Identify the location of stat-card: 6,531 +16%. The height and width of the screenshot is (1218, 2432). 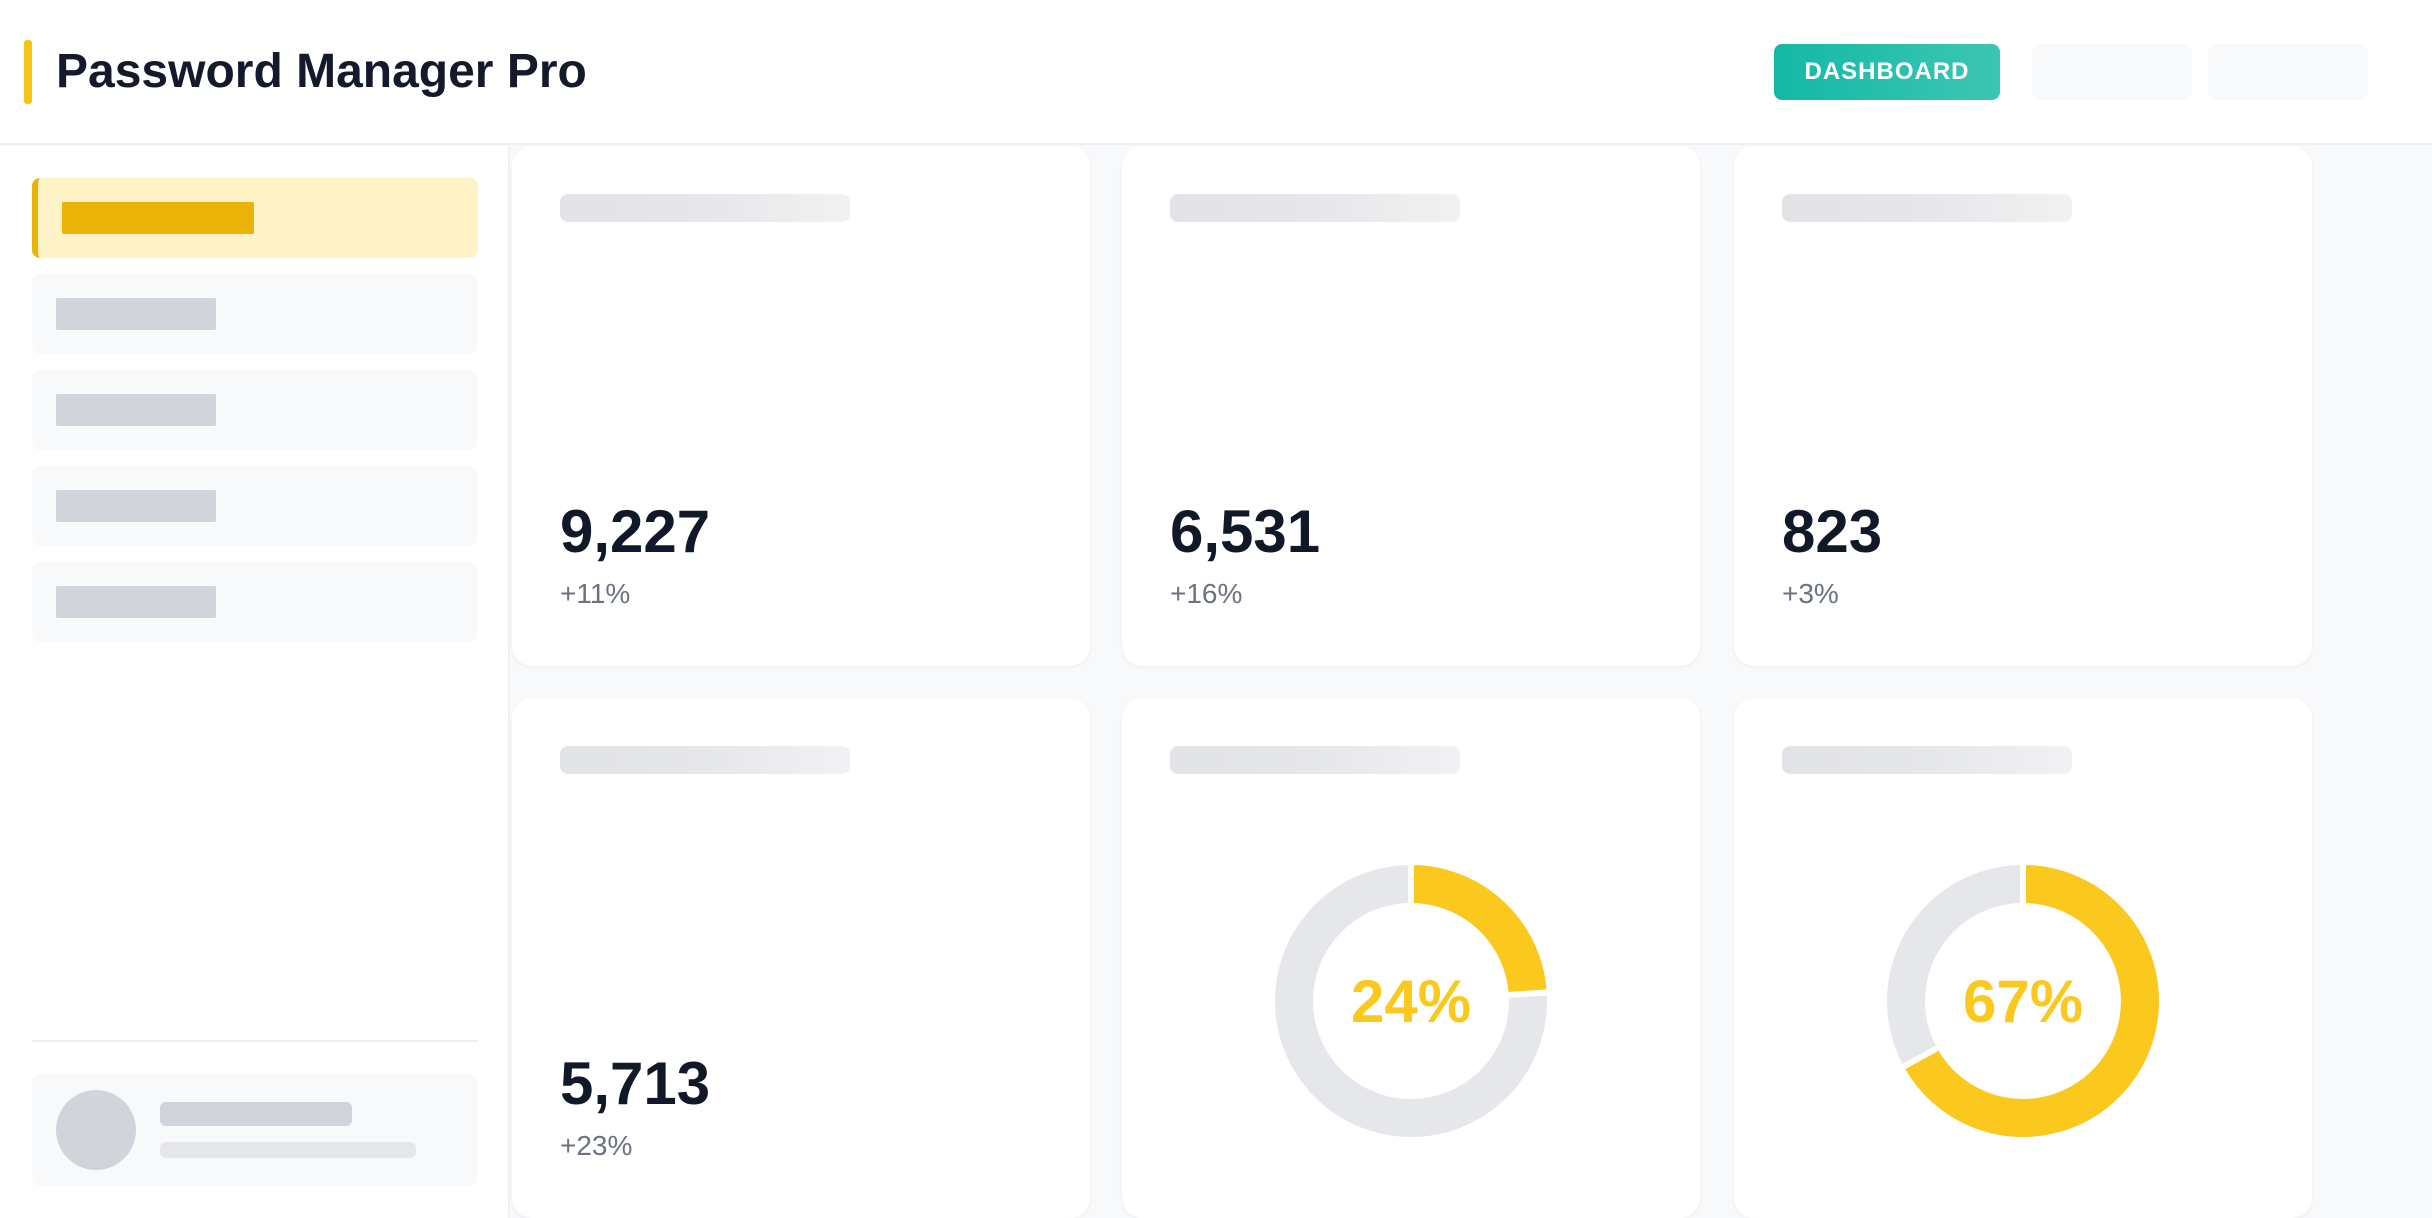
(1411, 406).